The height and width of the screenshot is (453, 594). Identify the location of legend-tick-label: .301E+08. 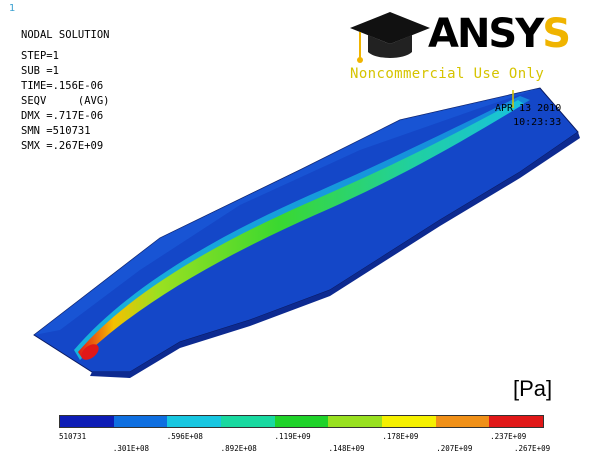
(130, 448).